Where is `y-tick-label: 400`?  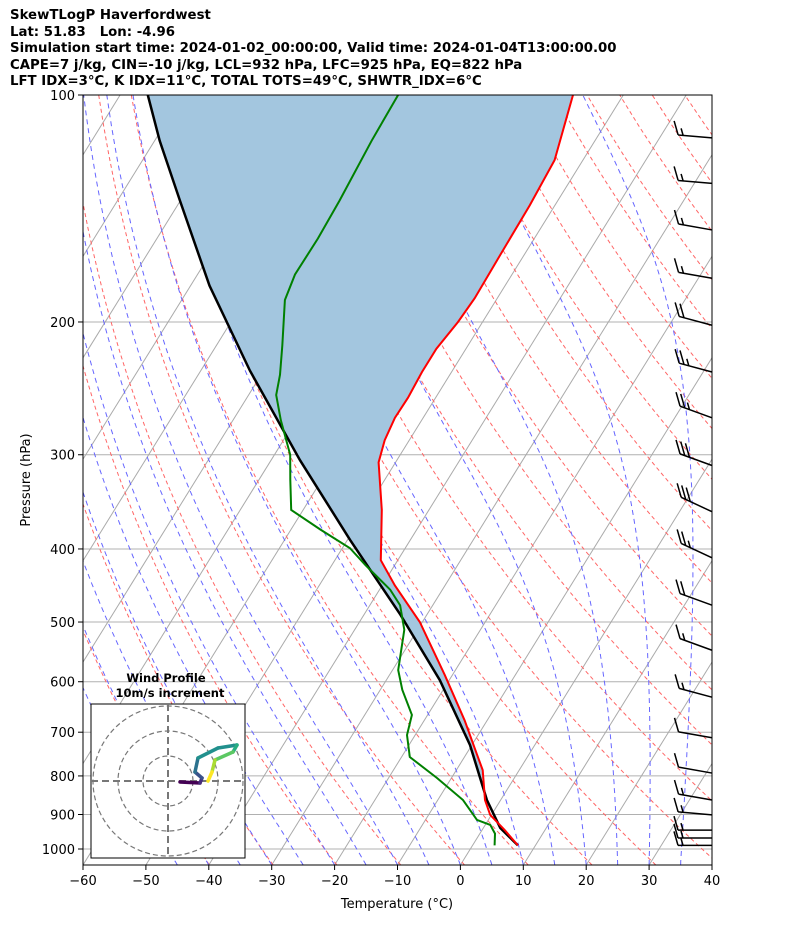
y-tick-label: 400 is located at coordinates (62, 550).